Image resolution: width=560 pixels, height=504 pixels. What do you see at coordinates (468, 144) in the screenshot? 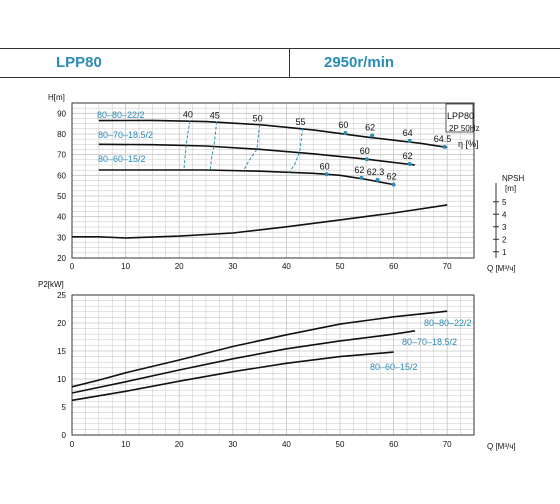
I see `efficiency-unit-label: η [%]` at bounding box center [468, 144].